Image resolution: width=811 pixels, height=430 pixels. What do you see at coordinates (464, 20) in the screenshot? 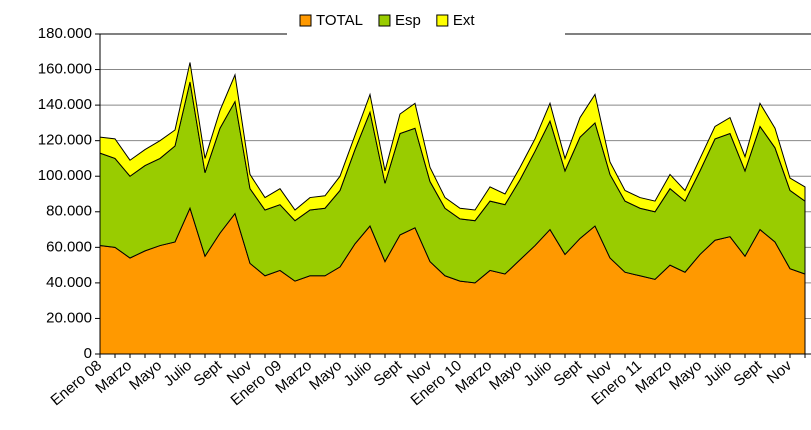
I see `legend-label: Ext` at bounding box center [464, 20].